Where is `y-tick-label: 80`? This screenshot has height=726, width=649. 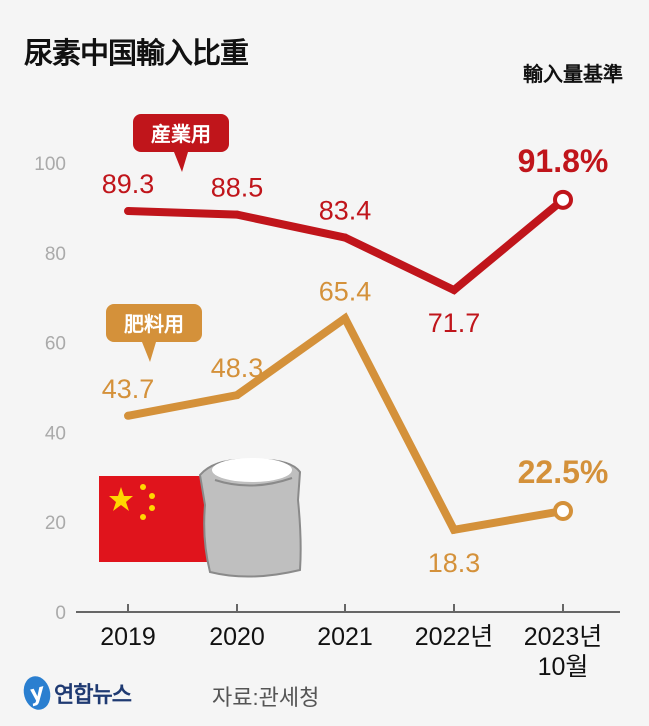 y-tick-label: 80 is located at coordinates (55, 254).